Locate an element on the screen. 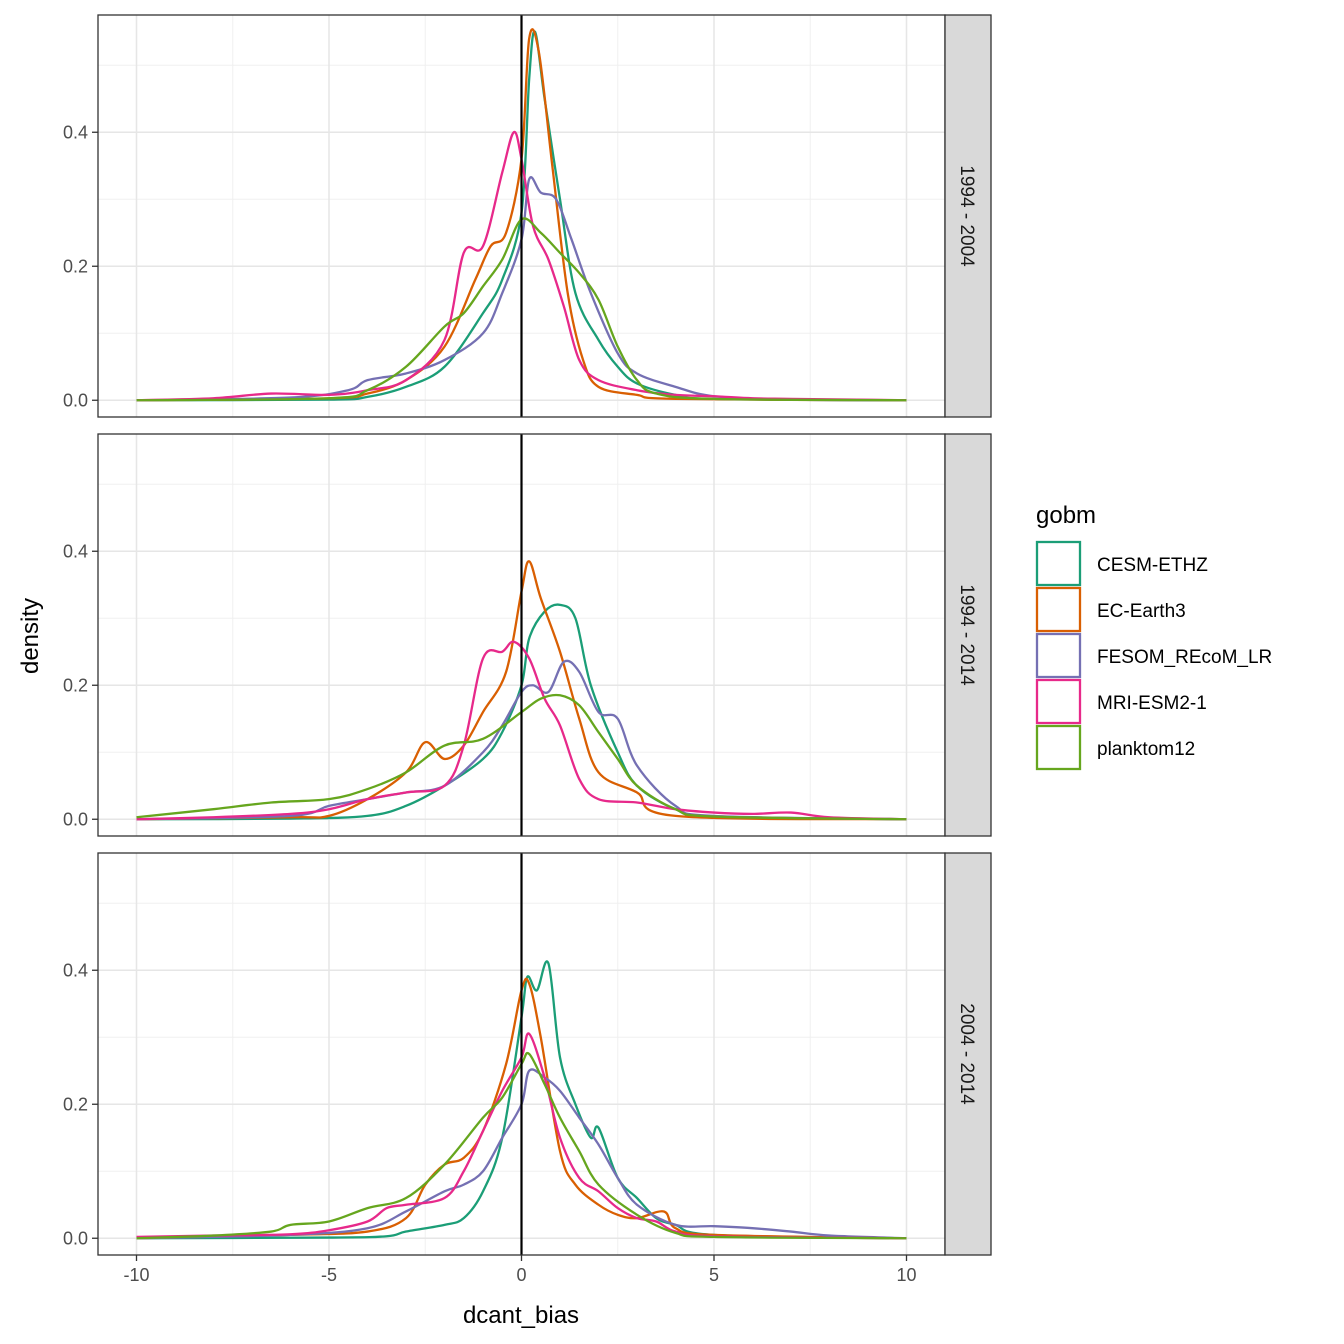 The width and height of the screenshot is (1344, 1344). x-tick-label: 10 is located at coordinates (906, 1275).